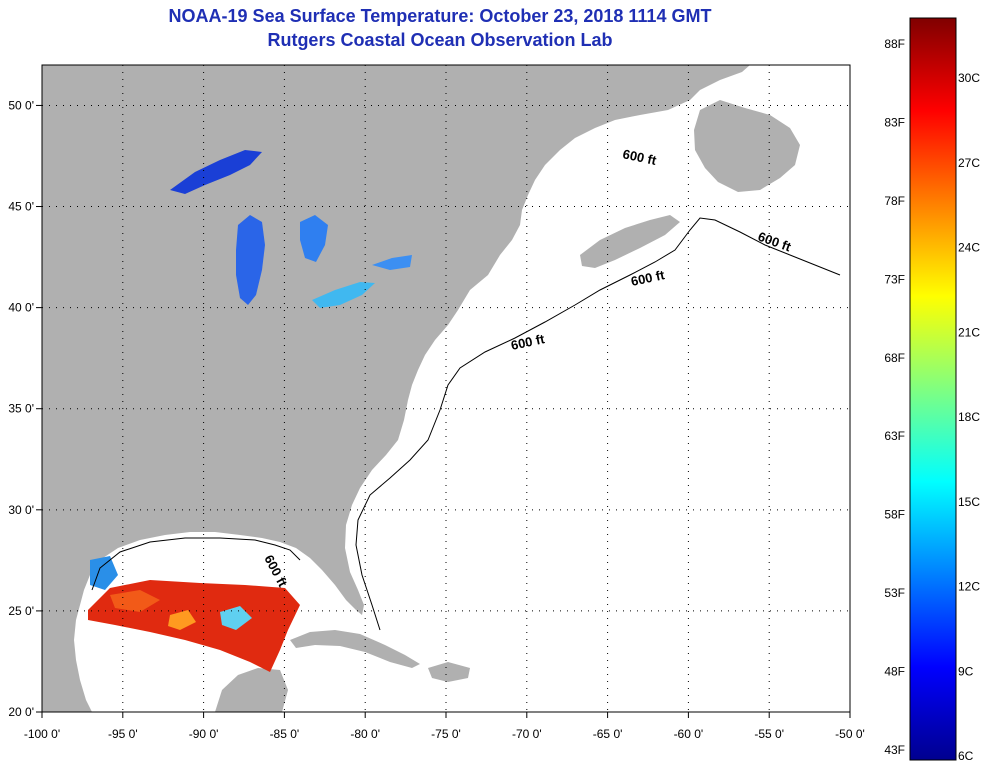 This screenshot has height=770, width=984. Describe the element at coordinates (630, 241) in the screenshot. I see `land-nova-scotia` at that location.